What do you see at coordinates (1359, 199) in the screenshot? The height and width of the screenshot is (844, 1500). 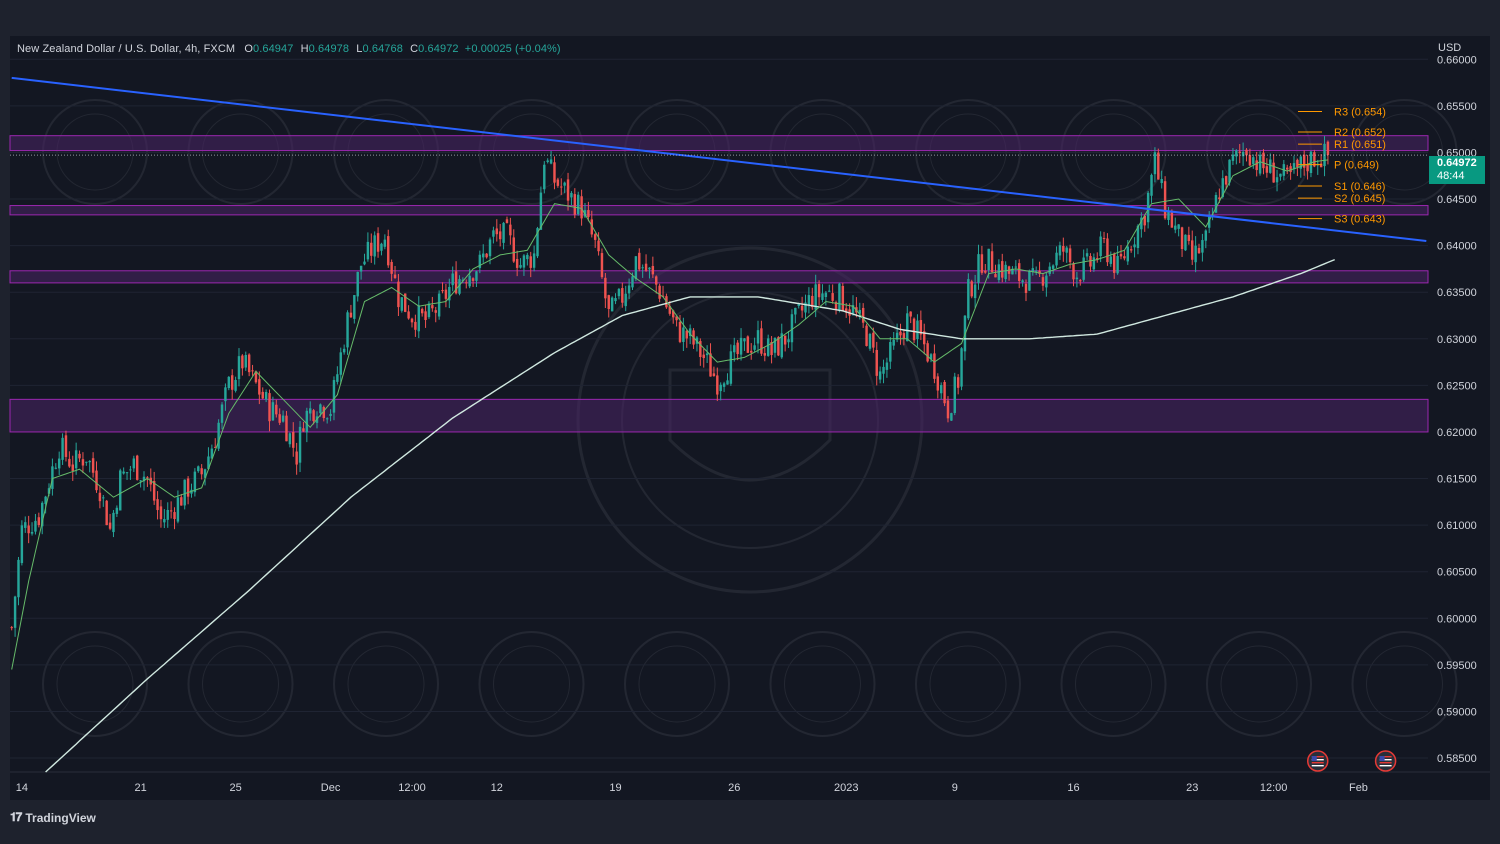 I see `pivot-label: S2 (0.645)` at bounding box center [1359, 199].